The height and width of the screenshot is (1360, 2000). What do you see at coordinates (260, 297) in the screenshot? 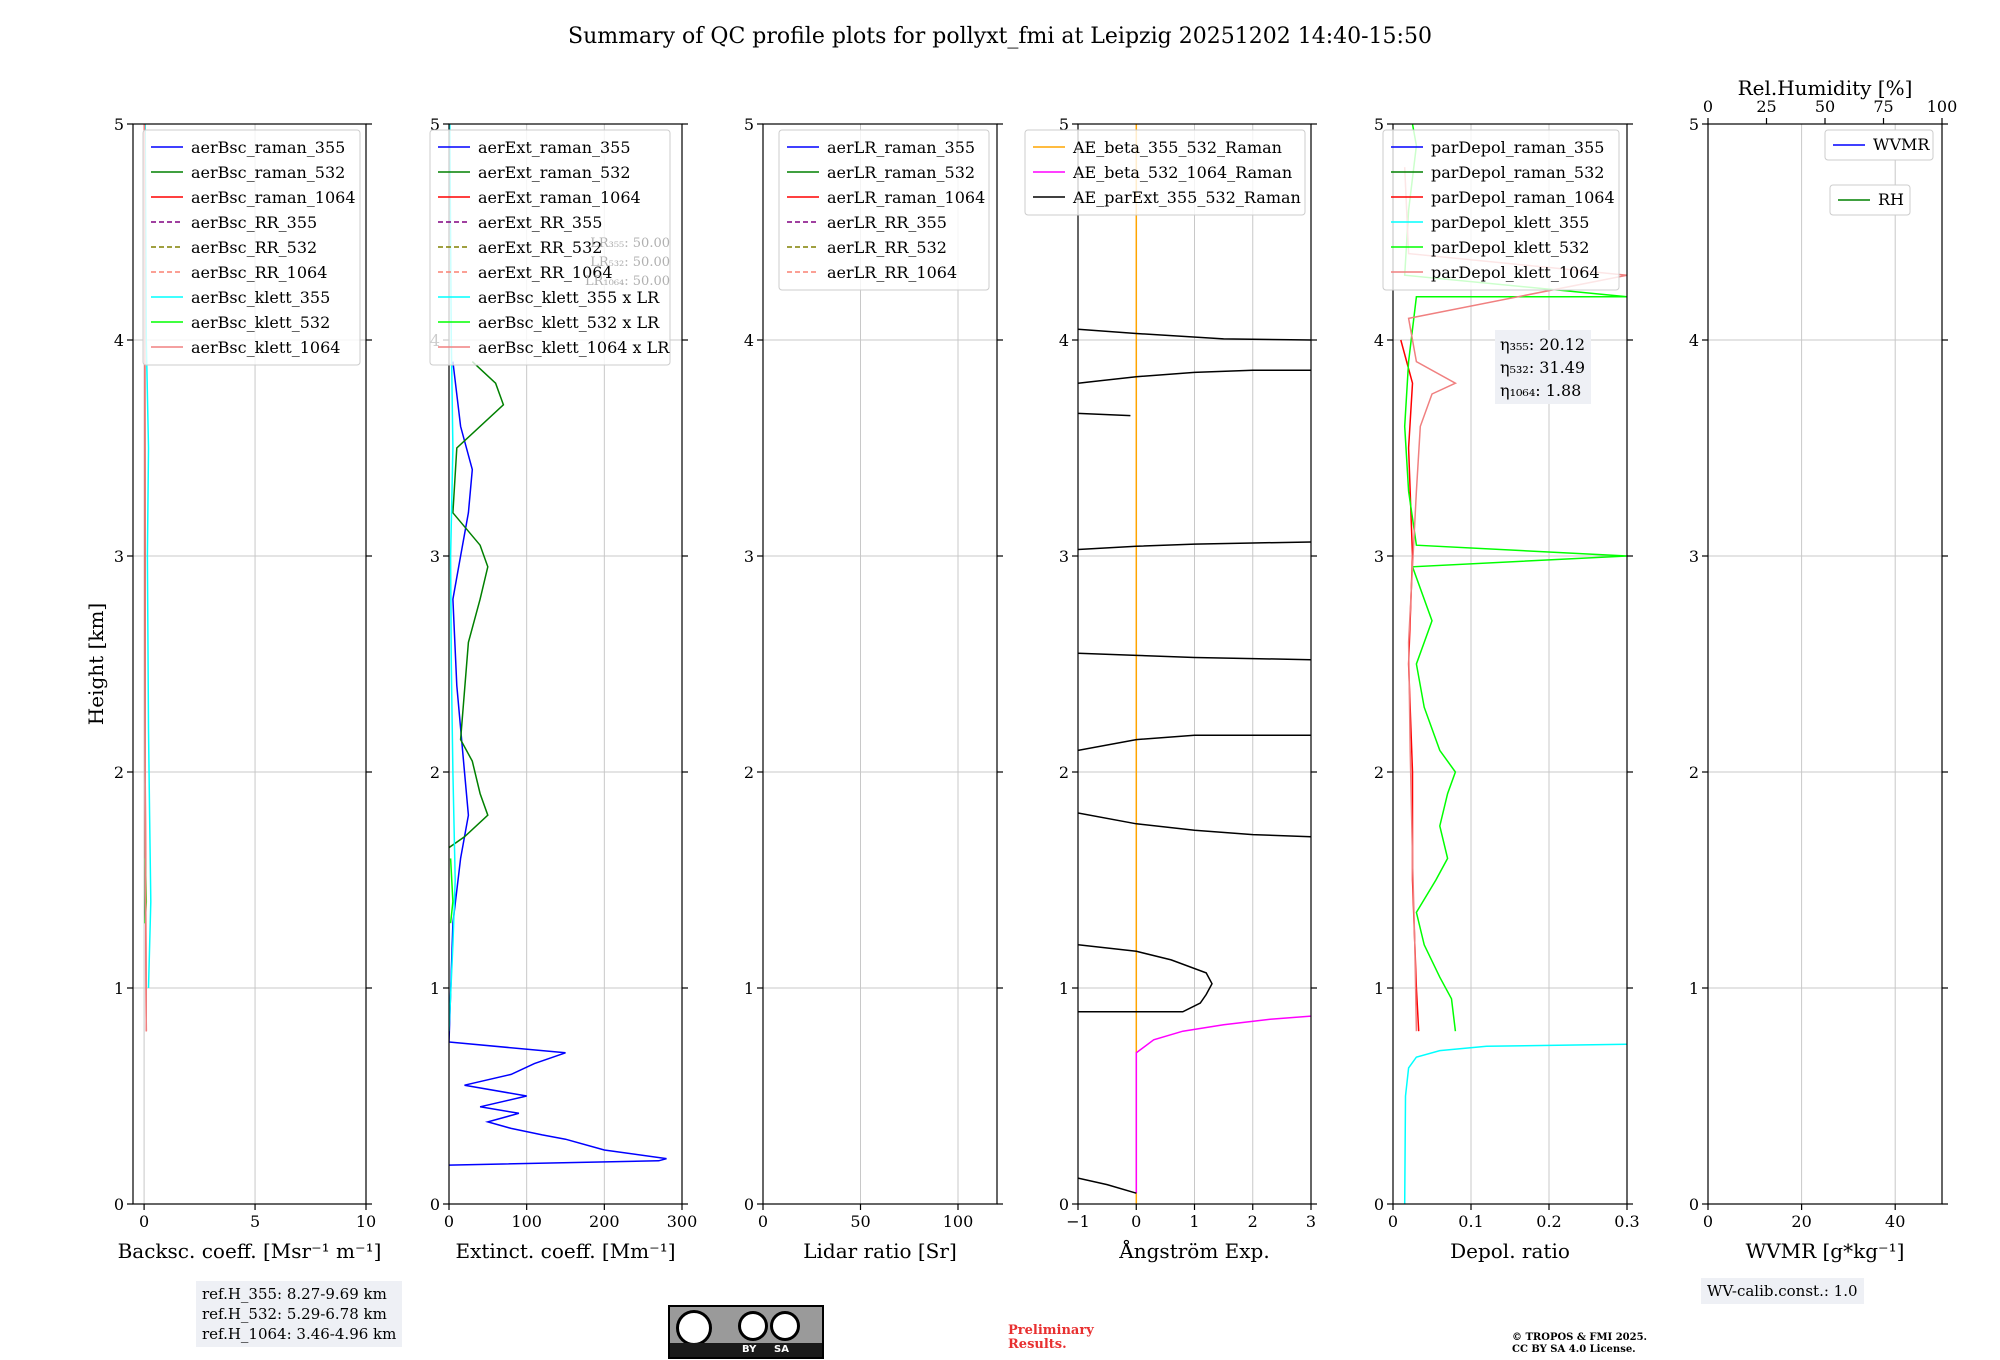
I see `legend-label-aerBsc_klett_355: aerBsc_klett_355` at bounding box center [260, 297].